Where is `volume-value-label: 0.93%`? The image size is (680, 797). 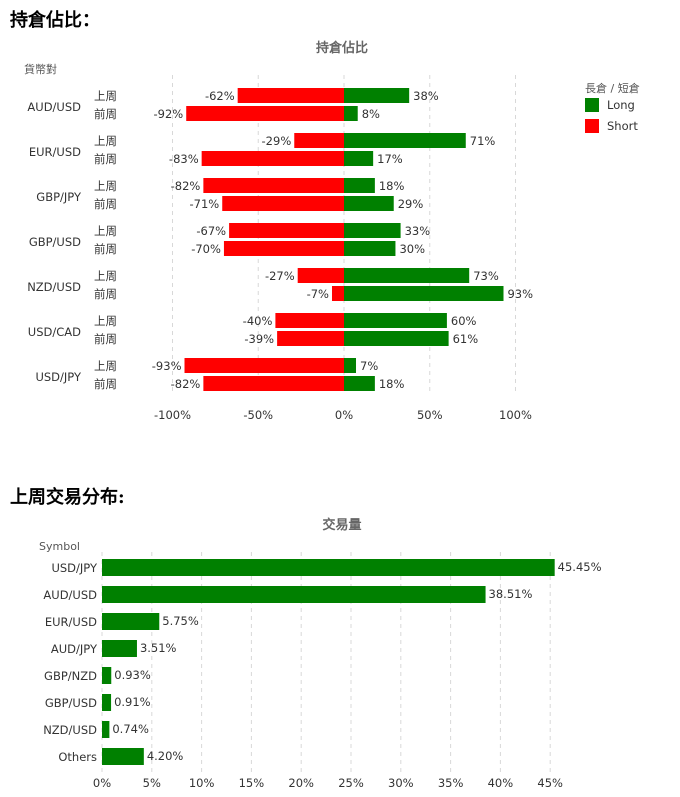
volume-value-label: 0.93% is located at coordinates (132, 675).